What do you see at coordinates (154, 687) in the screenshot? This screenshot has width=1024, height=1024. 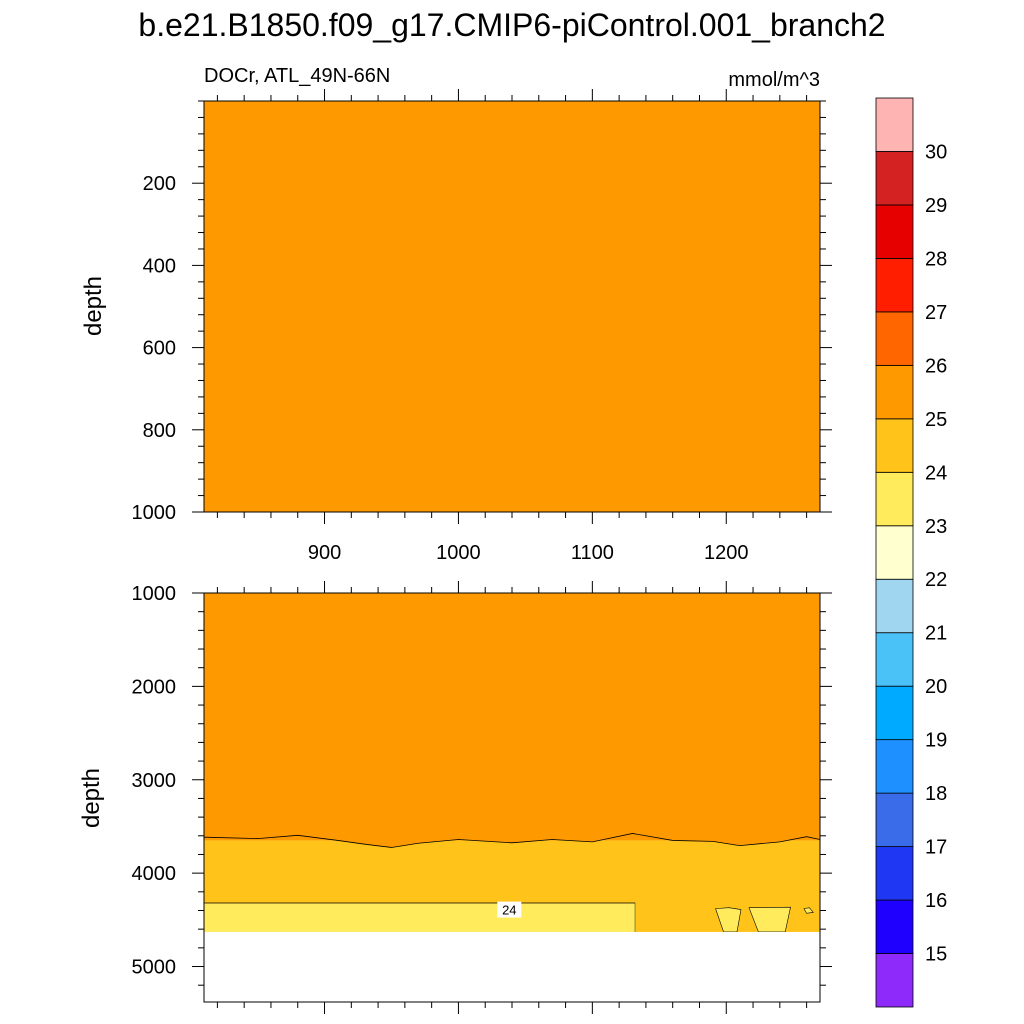 I see `y-tick-label: 2000` at bounding box center [154, 687].